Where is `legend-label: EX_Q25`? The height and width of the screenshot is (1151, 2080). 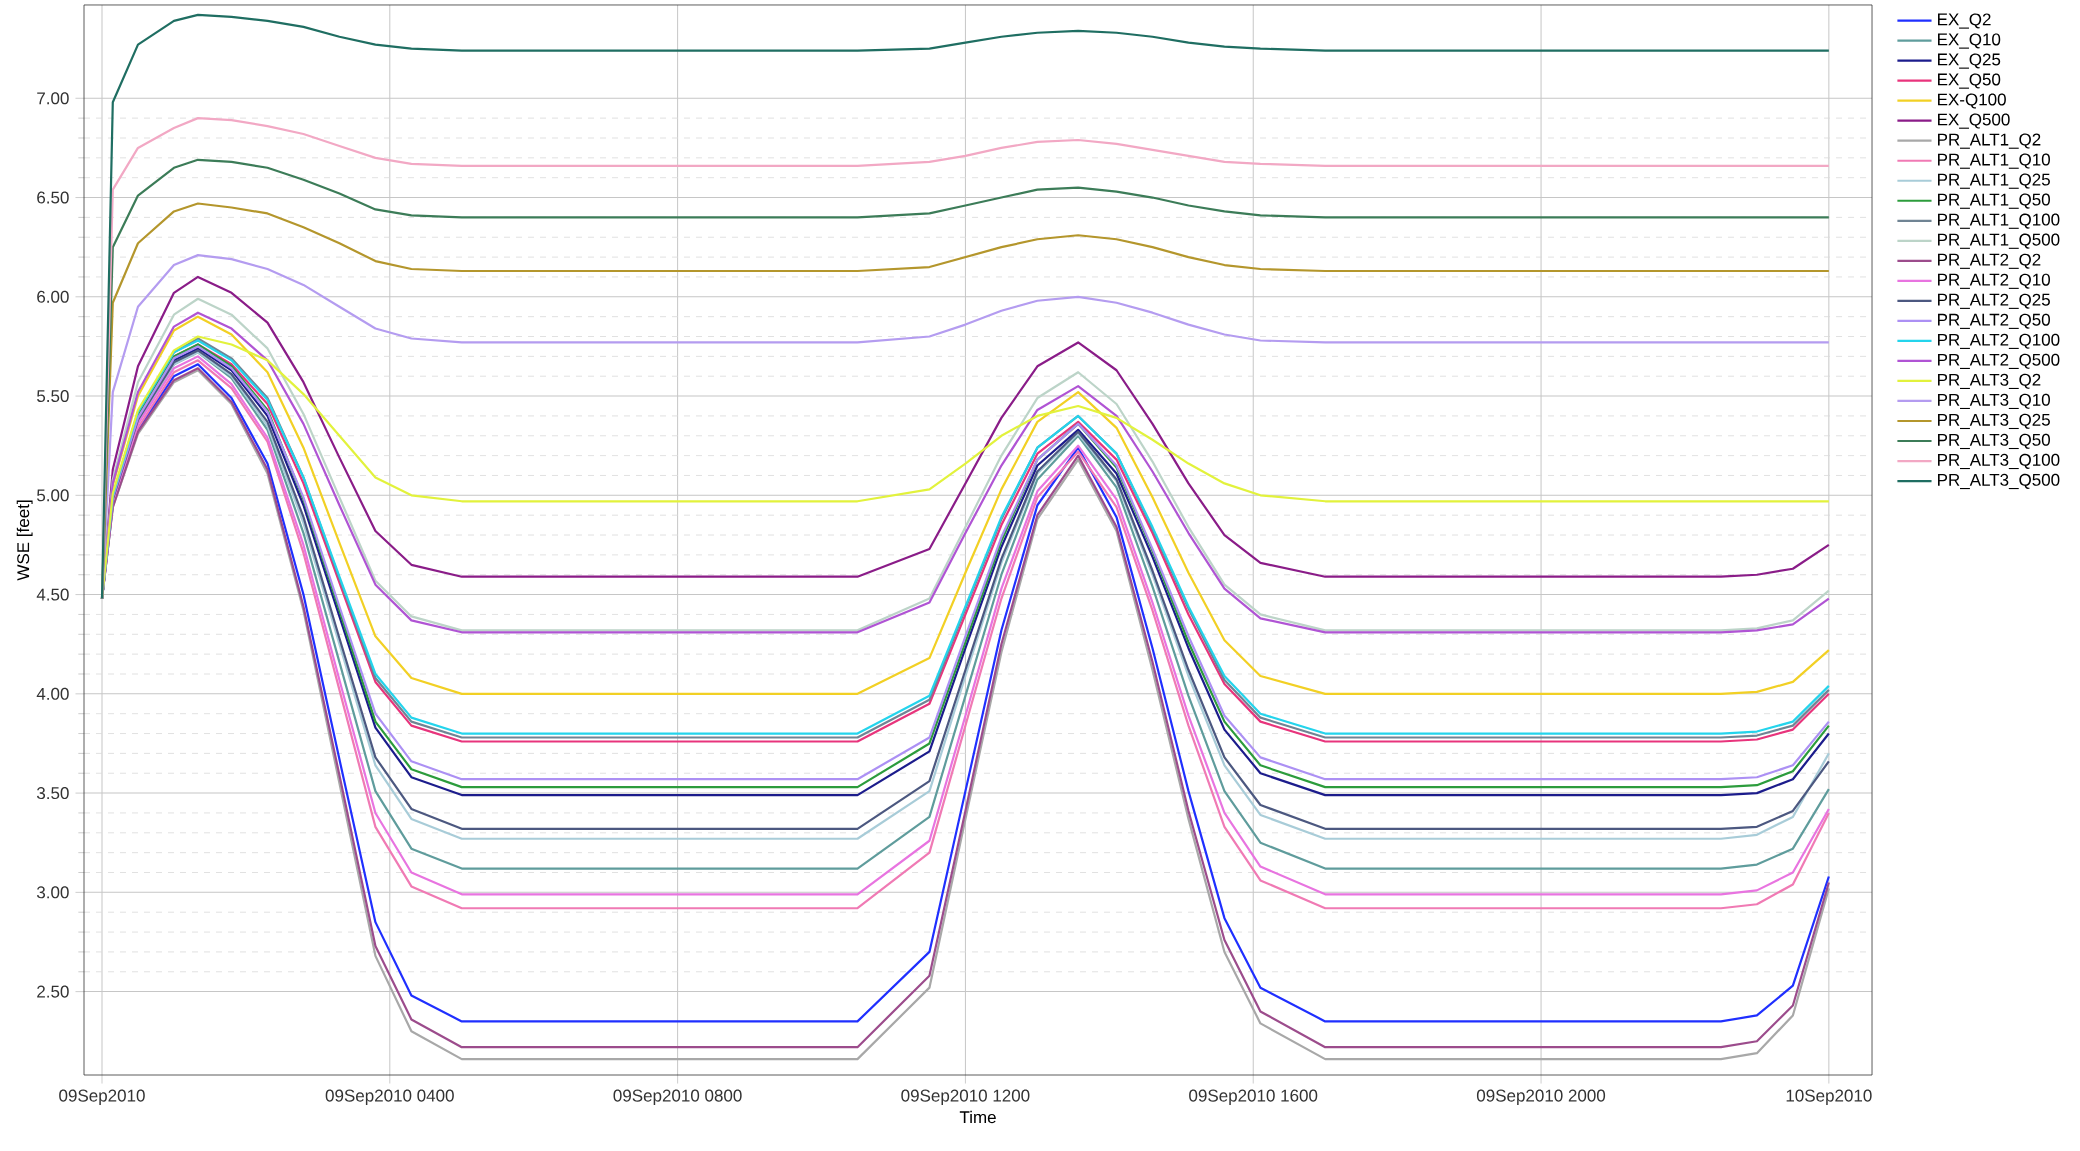 legend-label: EX_Q25 is located at coordinates (1969, 61).